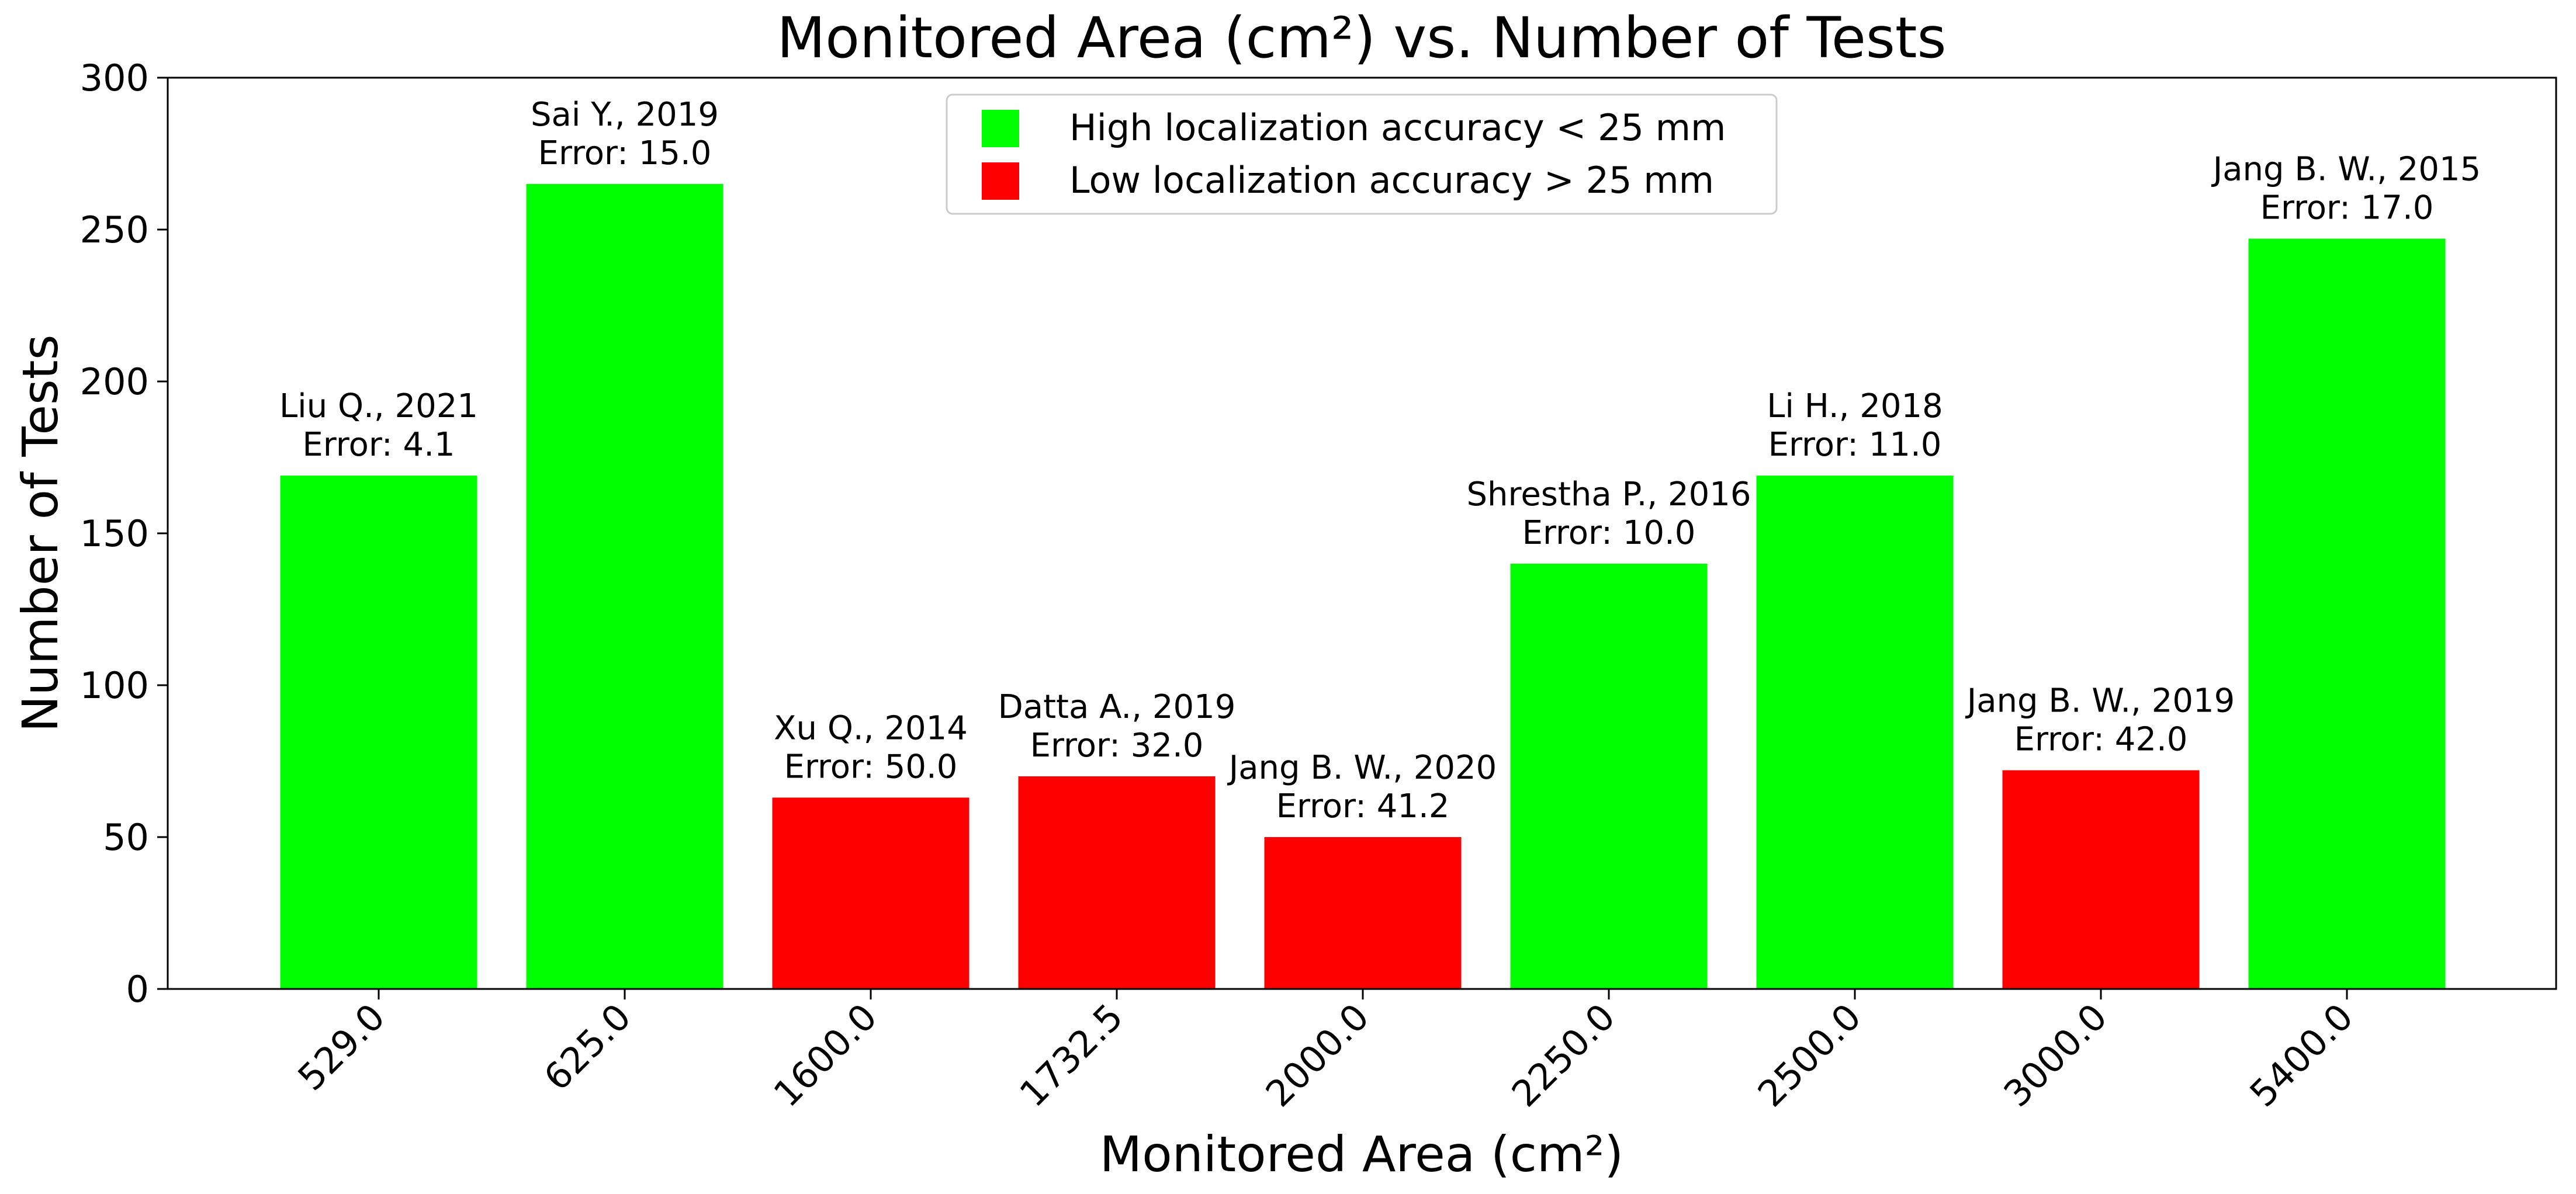  What do you see at coordinates (115, 382) in the screenshot?
I see `y-tick-label: 200` at bounding box center [115, 382].